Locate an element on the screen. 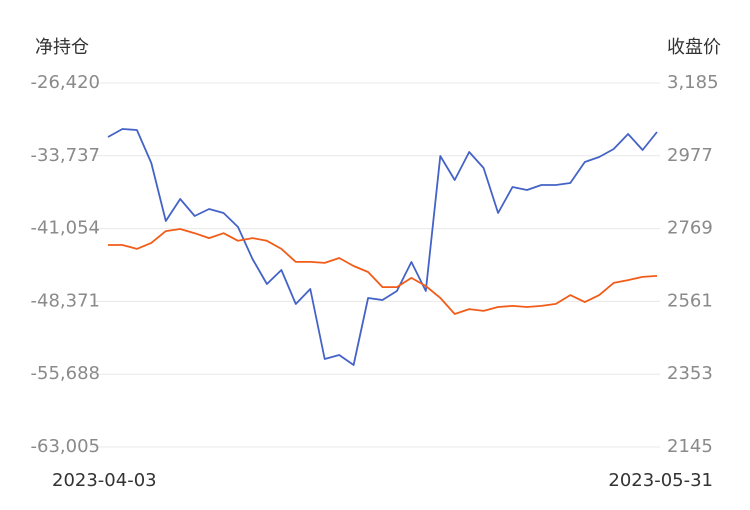  y2-tick-label: 2145 is located at coordinates (690, 446).